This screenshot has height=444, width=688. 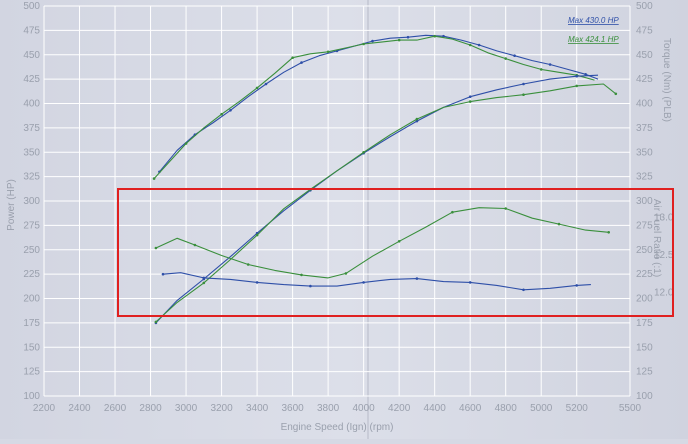 I want to click on x-axis-label: Engine Speed (Ign) (rpm), so click(x=337, y=427).